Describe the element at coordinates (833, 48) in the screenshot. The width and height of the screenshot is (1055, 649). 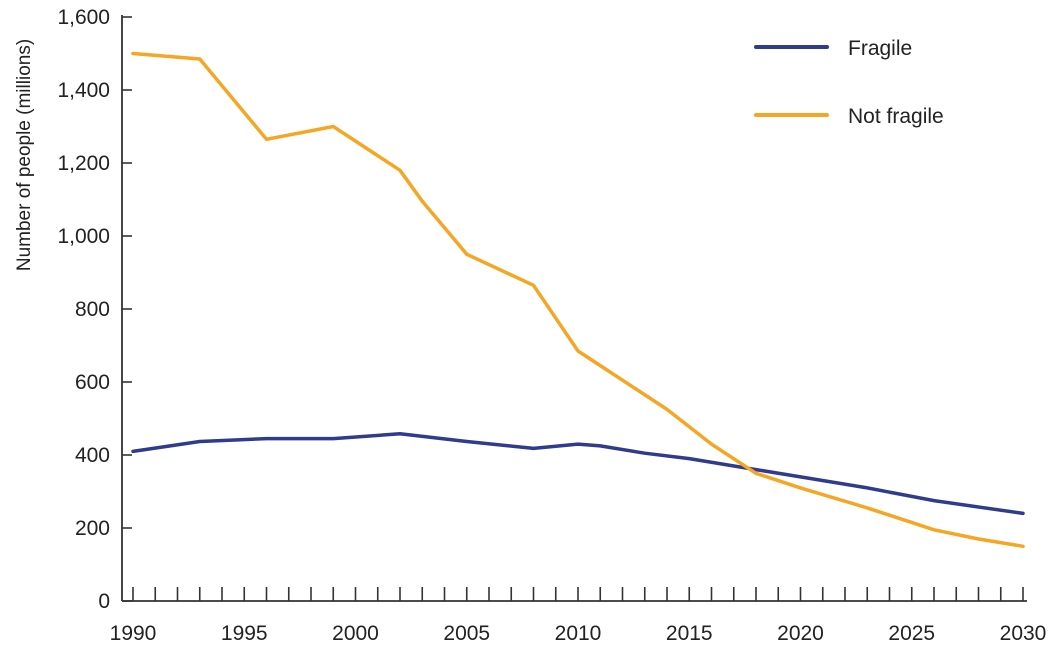
I see `legend-item-fragile: Fragile` at that location.